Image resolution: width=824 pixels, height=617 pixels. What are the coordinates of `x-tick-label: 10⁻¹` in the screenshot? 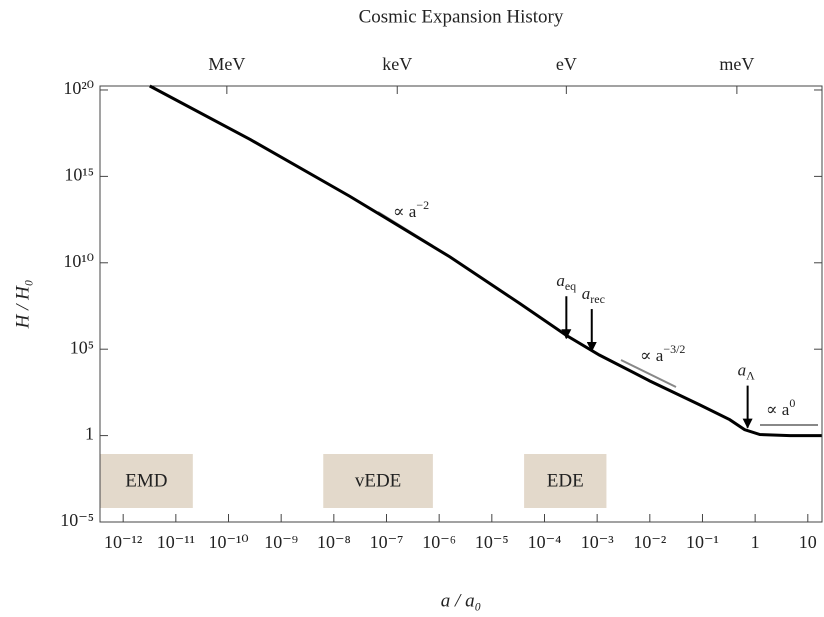 It's located at (702, 542).